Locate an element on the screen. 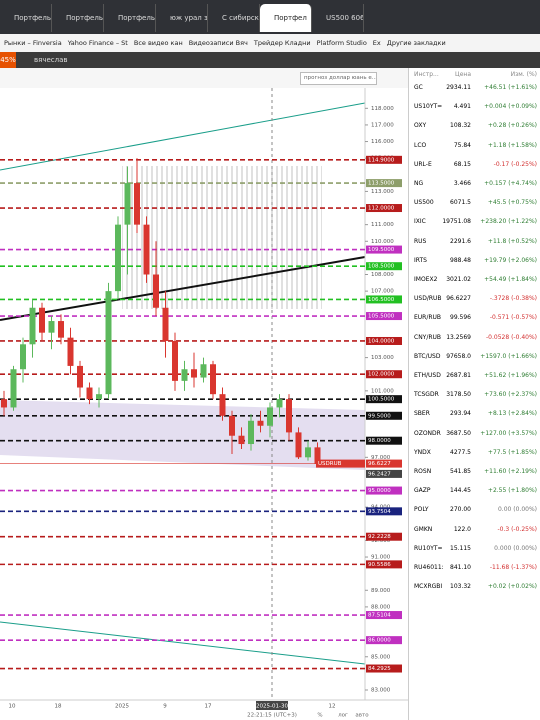 The width and height of the screenshot is (540, 720). level-label: 112.0000 is located at coordinates (381, 209).